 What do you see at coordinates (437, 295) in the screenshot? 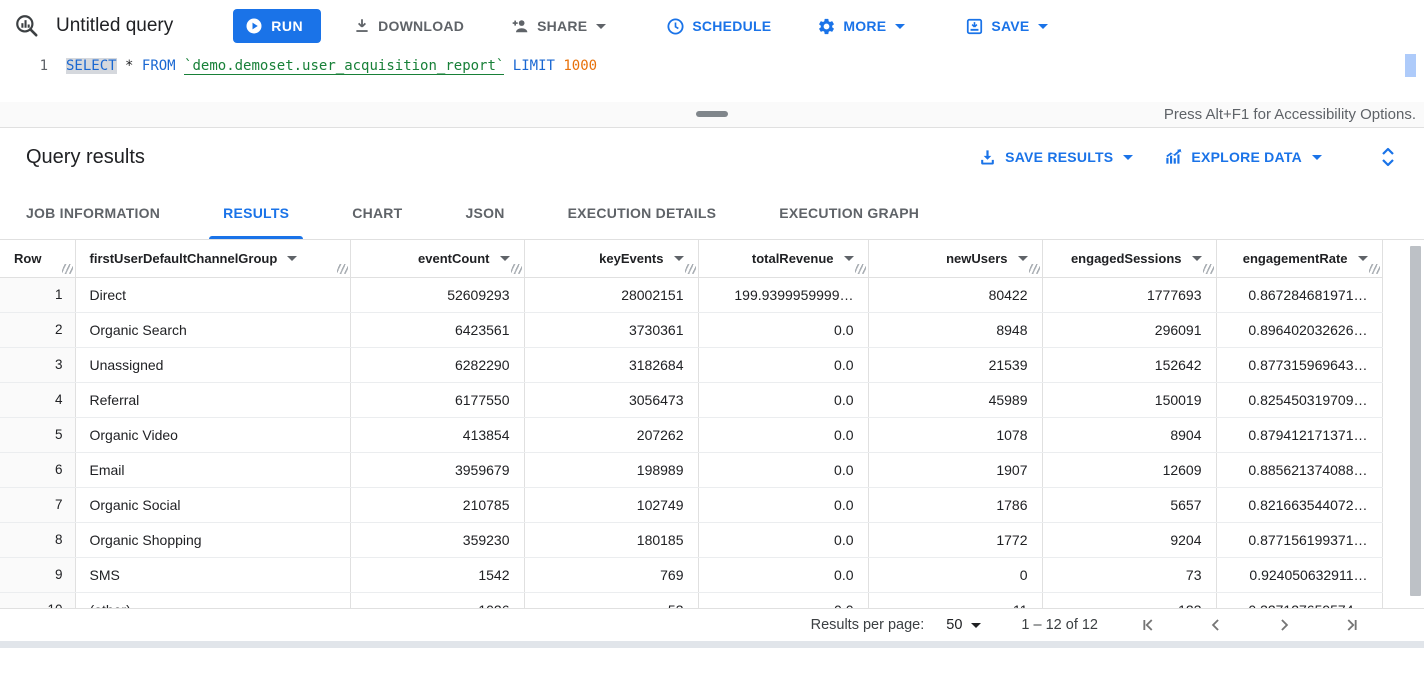
I see `data-cell: 52609293` at bounding box center [437, 295].